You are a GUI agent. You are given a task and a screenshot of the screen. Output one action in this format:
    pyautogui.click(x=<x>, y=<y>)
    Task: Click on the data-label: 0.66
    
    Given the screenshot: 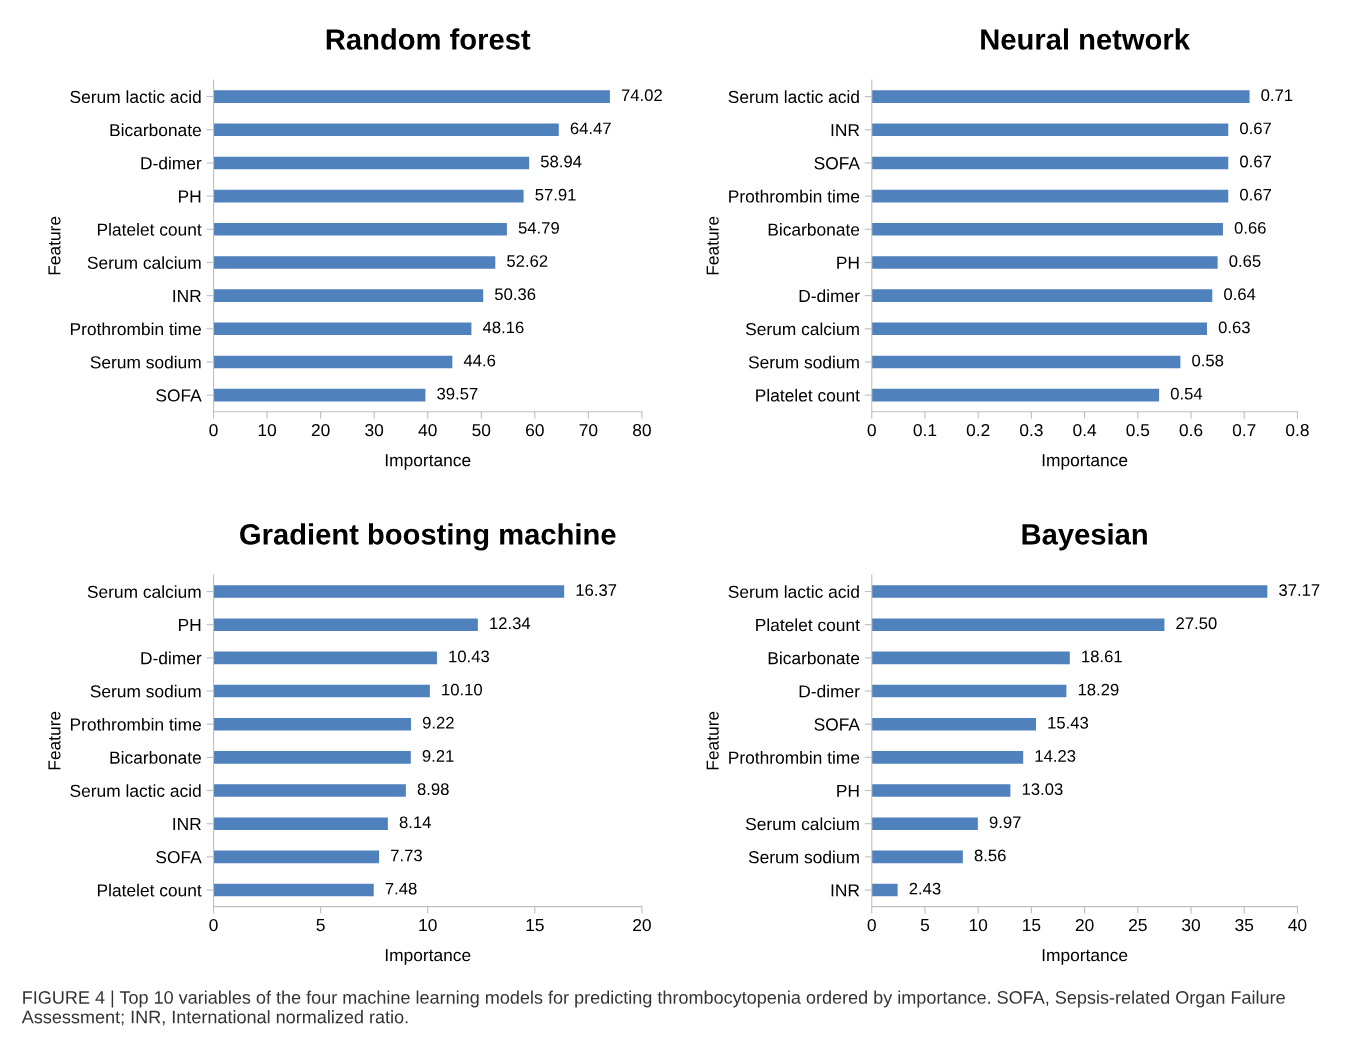 What is the action you would take?
    pyautogui.click(x=1250, y=227)
    